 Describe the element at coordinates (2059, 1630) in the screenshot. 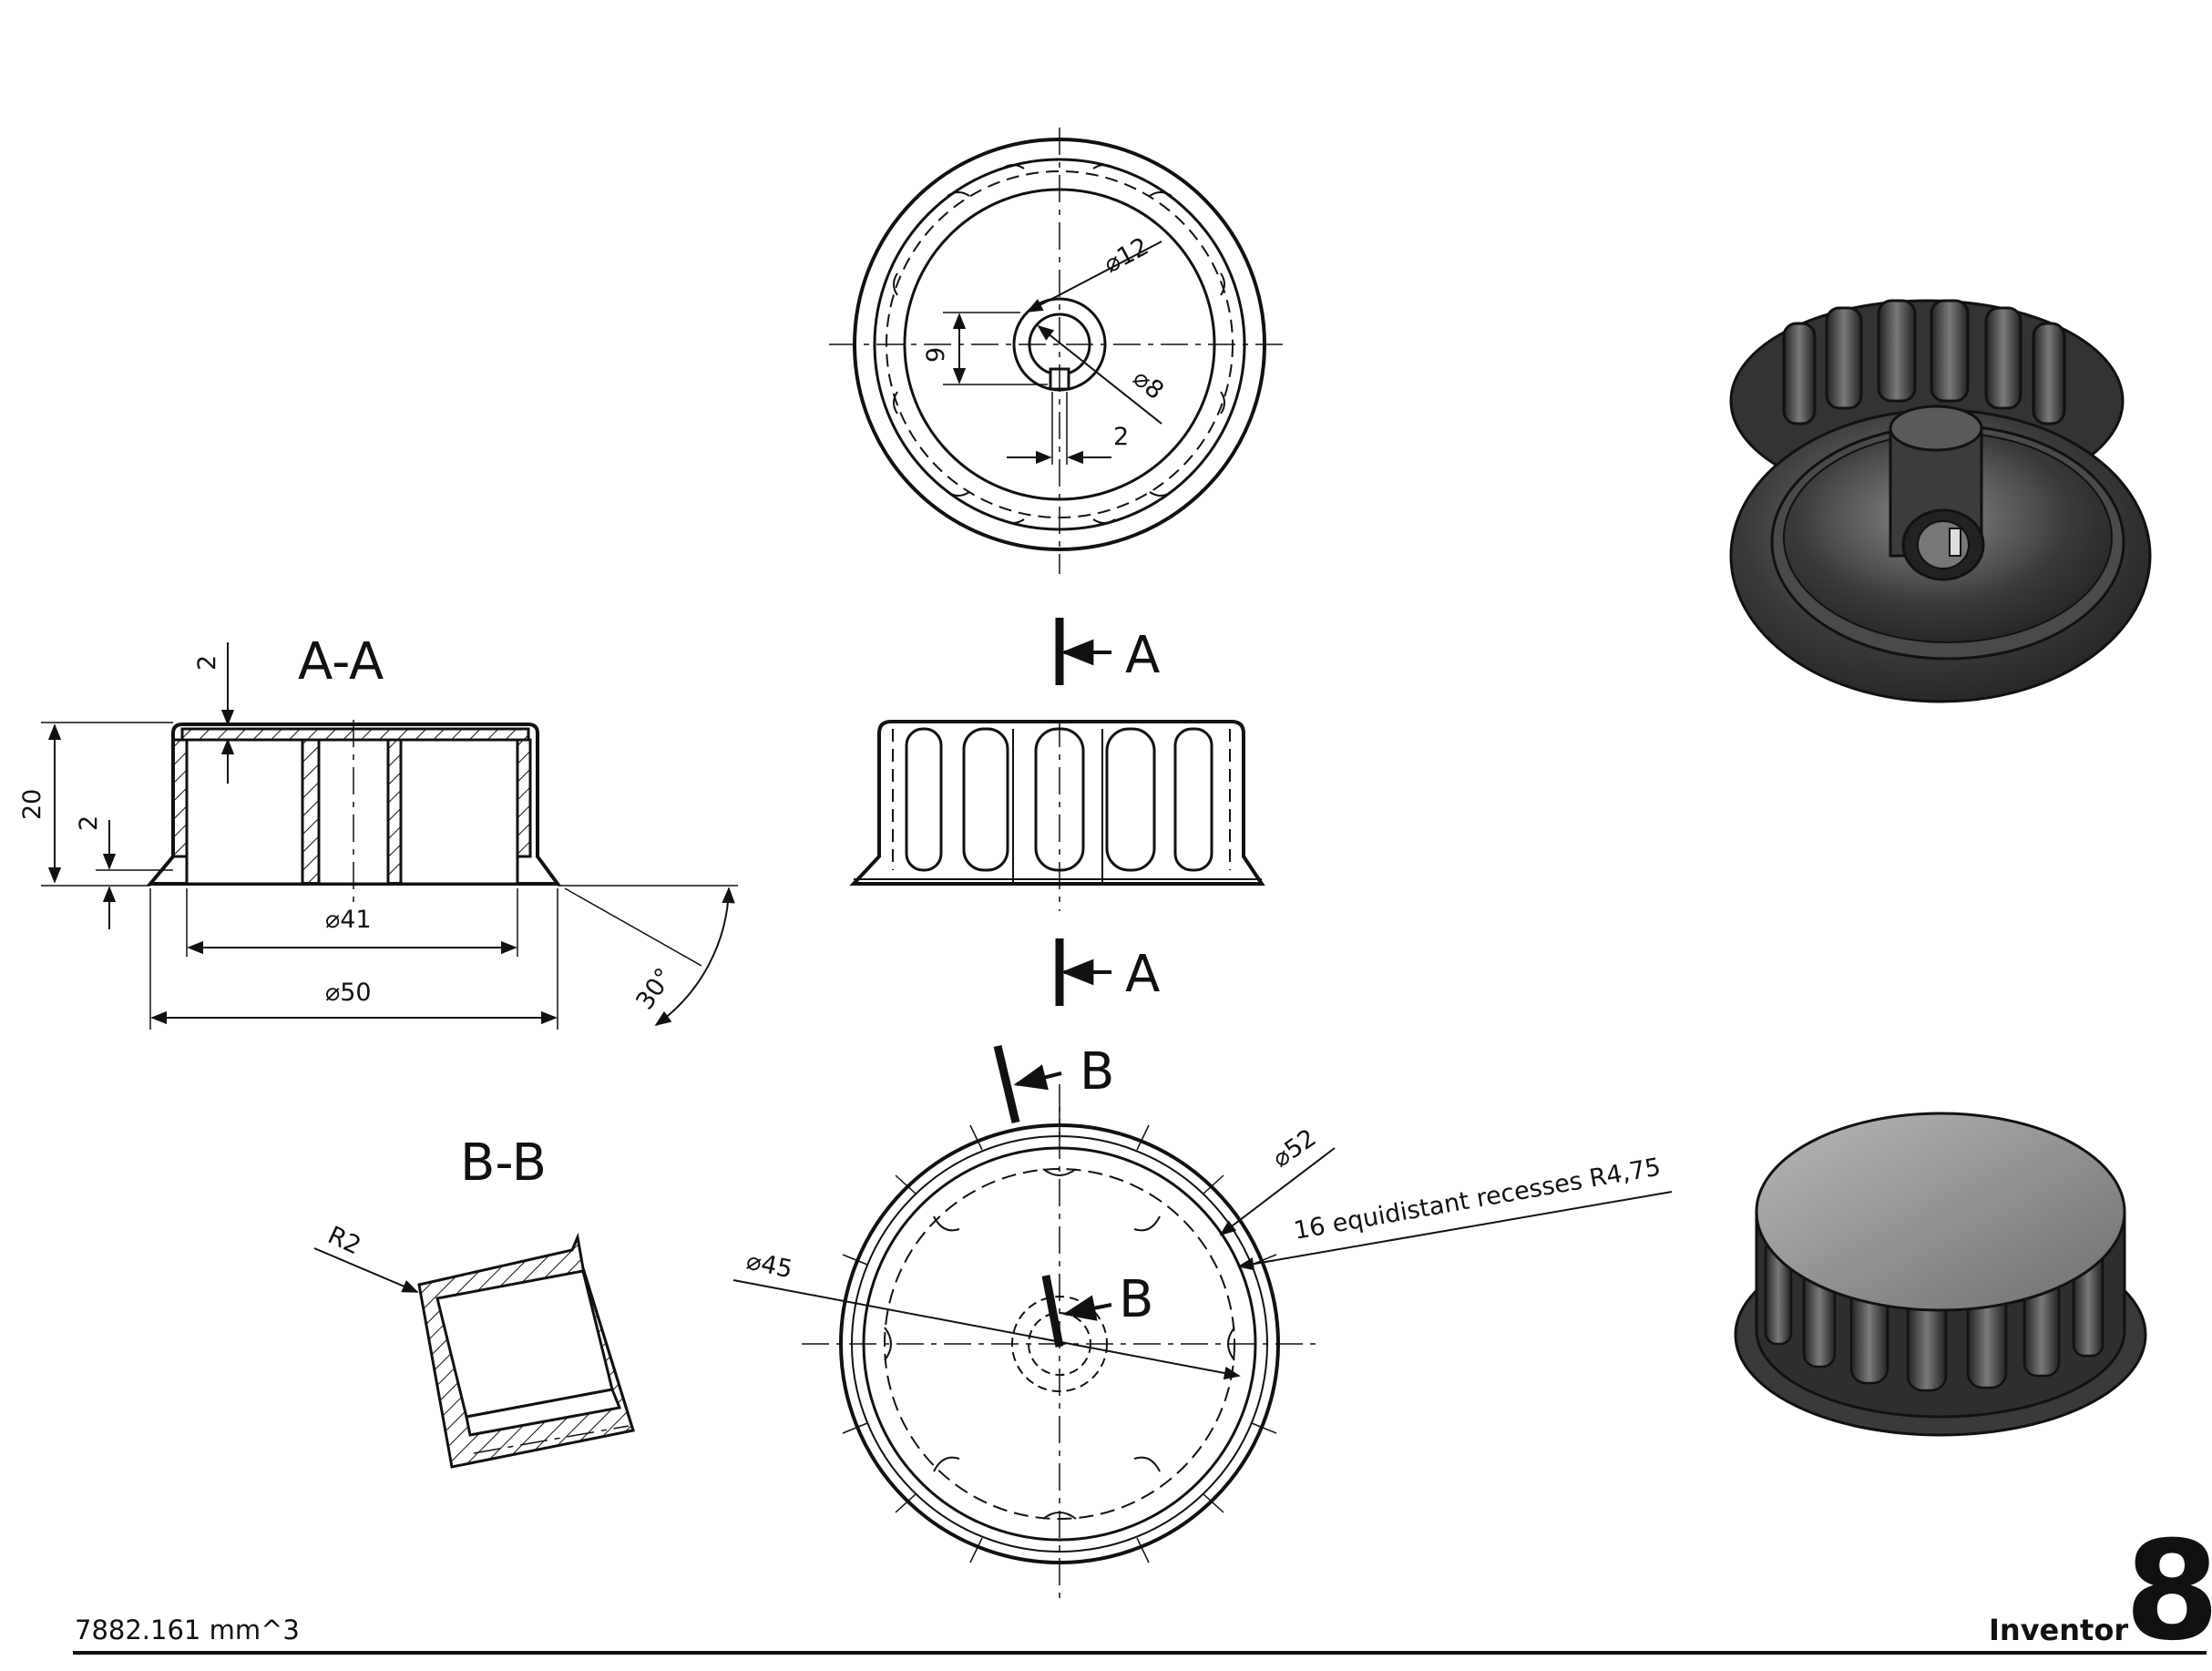

I see `brand-label: Inventor` at that location.